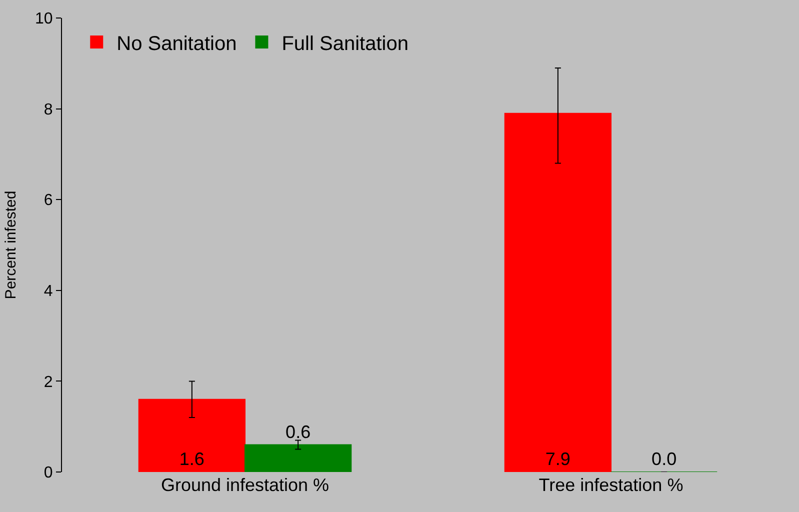 The image size is (799, 512). What do you see at coordinates (191, 459) in the screenshot?
I see `data-label: 1.6` at bounding box center [191, 459].